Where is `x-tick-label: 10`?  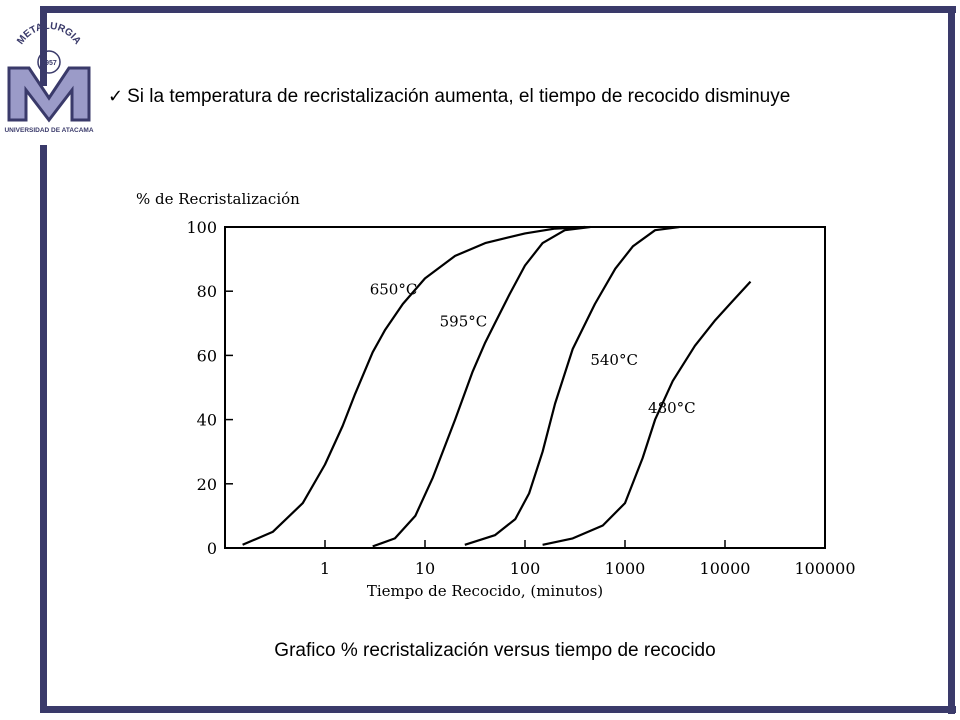 x-tick-label: 10 is located at coordinates (425, 568).